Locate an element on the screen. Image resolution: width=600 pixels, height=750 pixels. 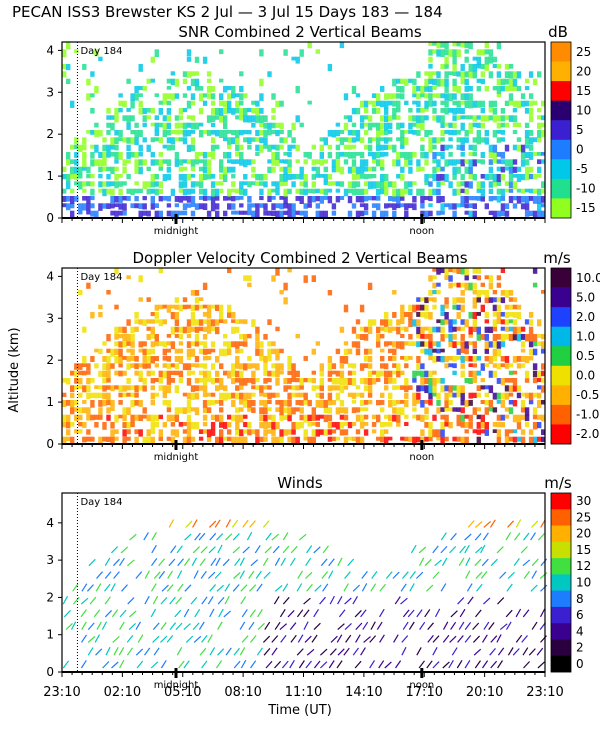
x-tick-label: 17:10 is located at coordinates (424, 692).